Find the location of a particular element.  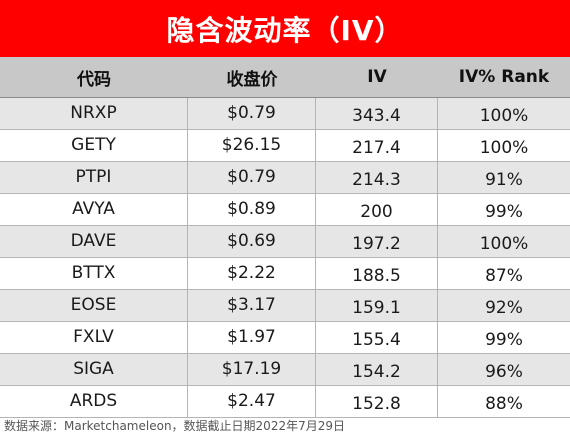

iv-rank-cell: 87% is located at coordinates (504, 276).